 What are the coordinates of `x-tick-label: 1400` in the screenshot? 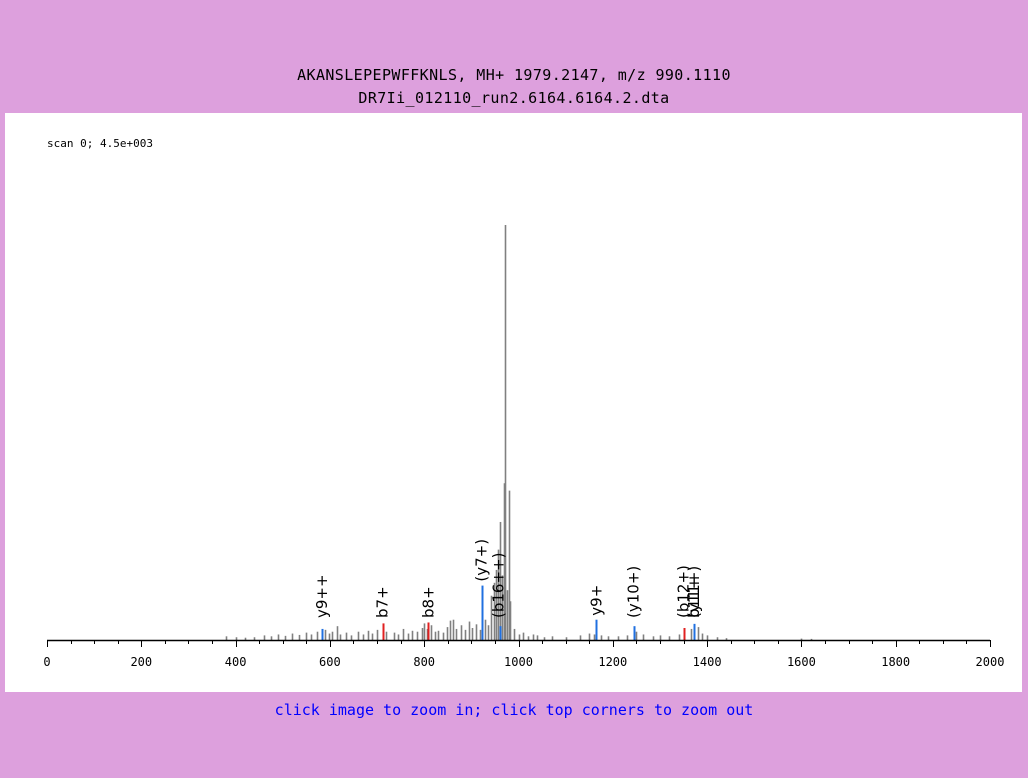 It's located at (707, 662).